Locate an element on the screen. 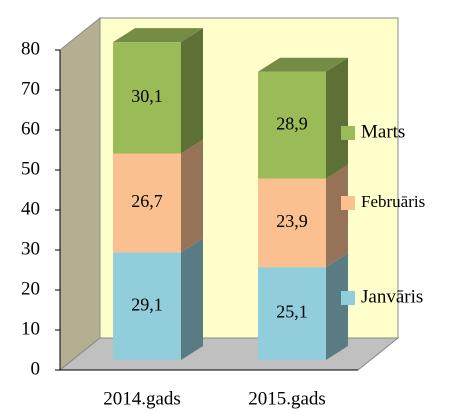 The image size is (454, 412). y-tick-label: 0 is located at coordinates (36, 368).